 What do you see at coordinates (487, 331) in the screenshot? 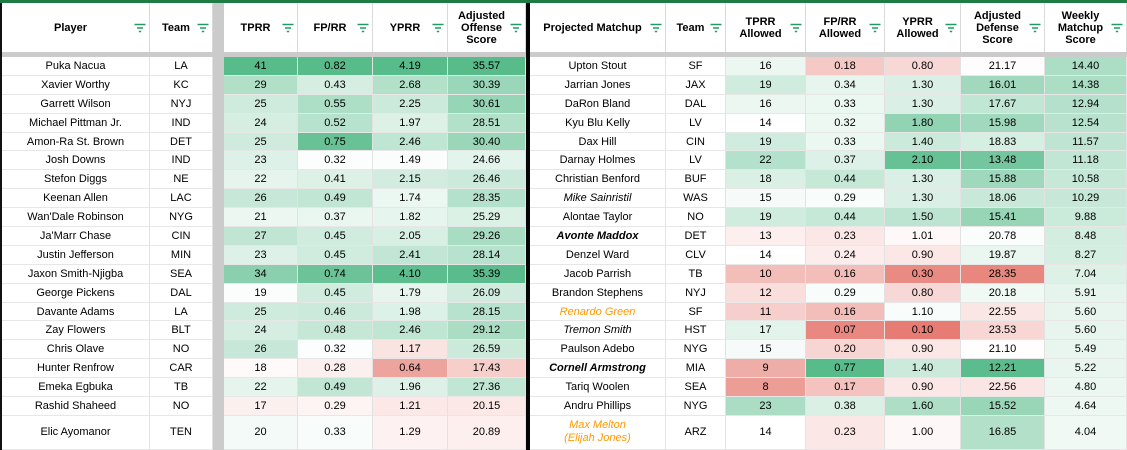
I see `adjusted-offense-score-cell: 29.12` at bounding box center [487, 331].